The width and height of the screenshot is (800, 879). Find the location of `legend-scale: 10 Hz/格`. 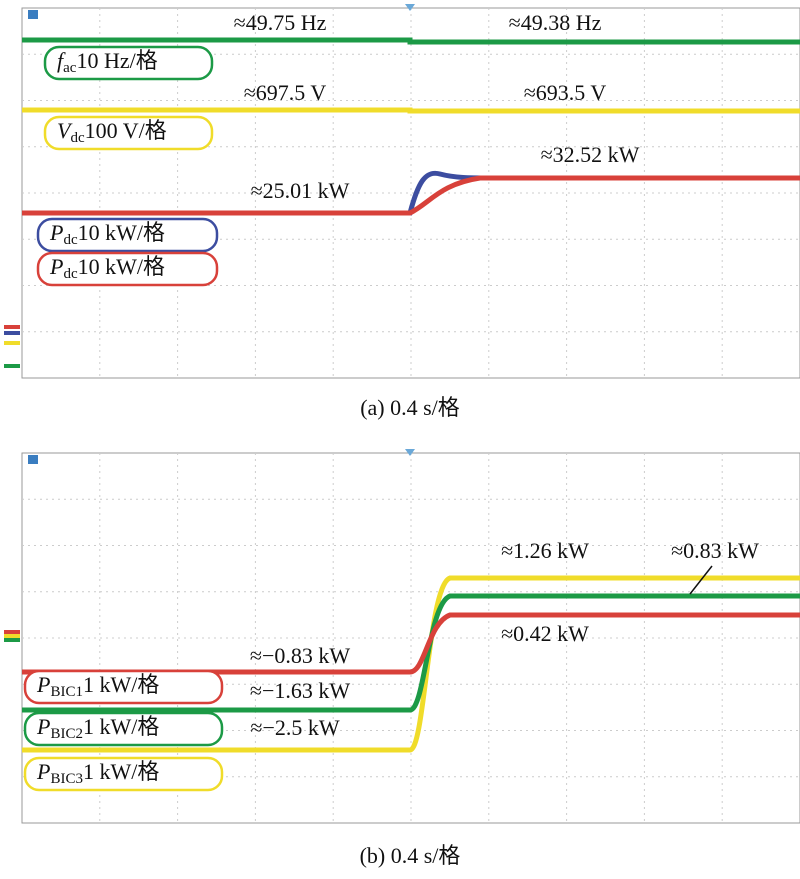

legend-scale: 10 Hz/格 is located at coordinates (116, 60).